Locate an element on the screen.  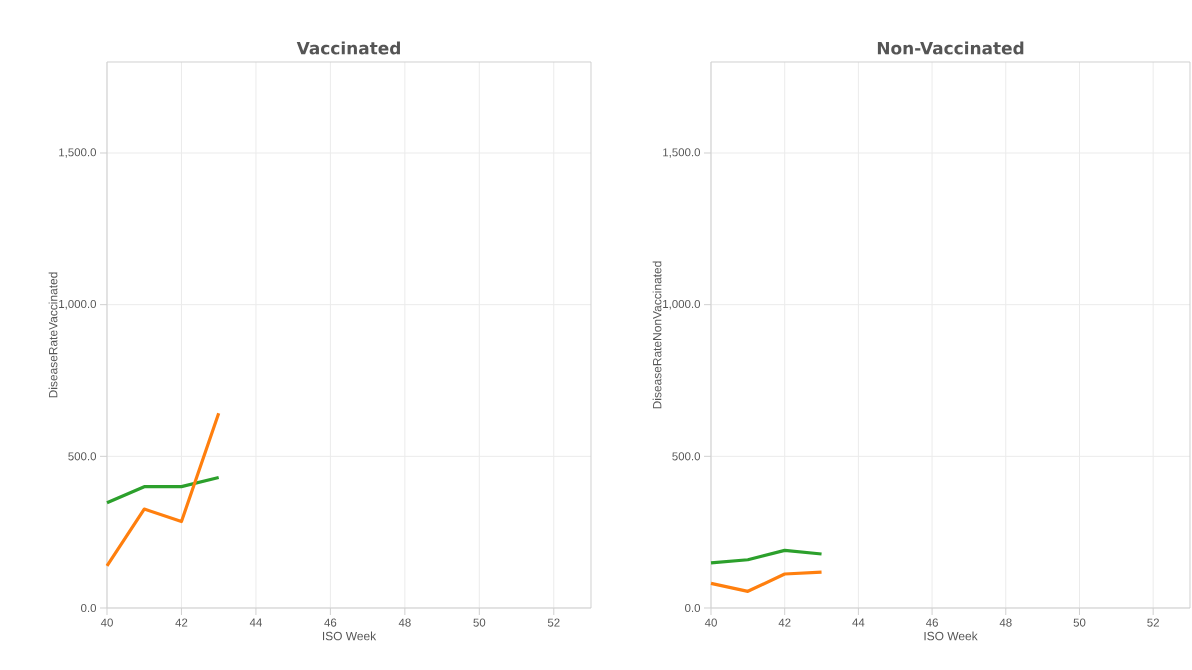
chart-title: Vaccinated is located at coordinates (348, 48).